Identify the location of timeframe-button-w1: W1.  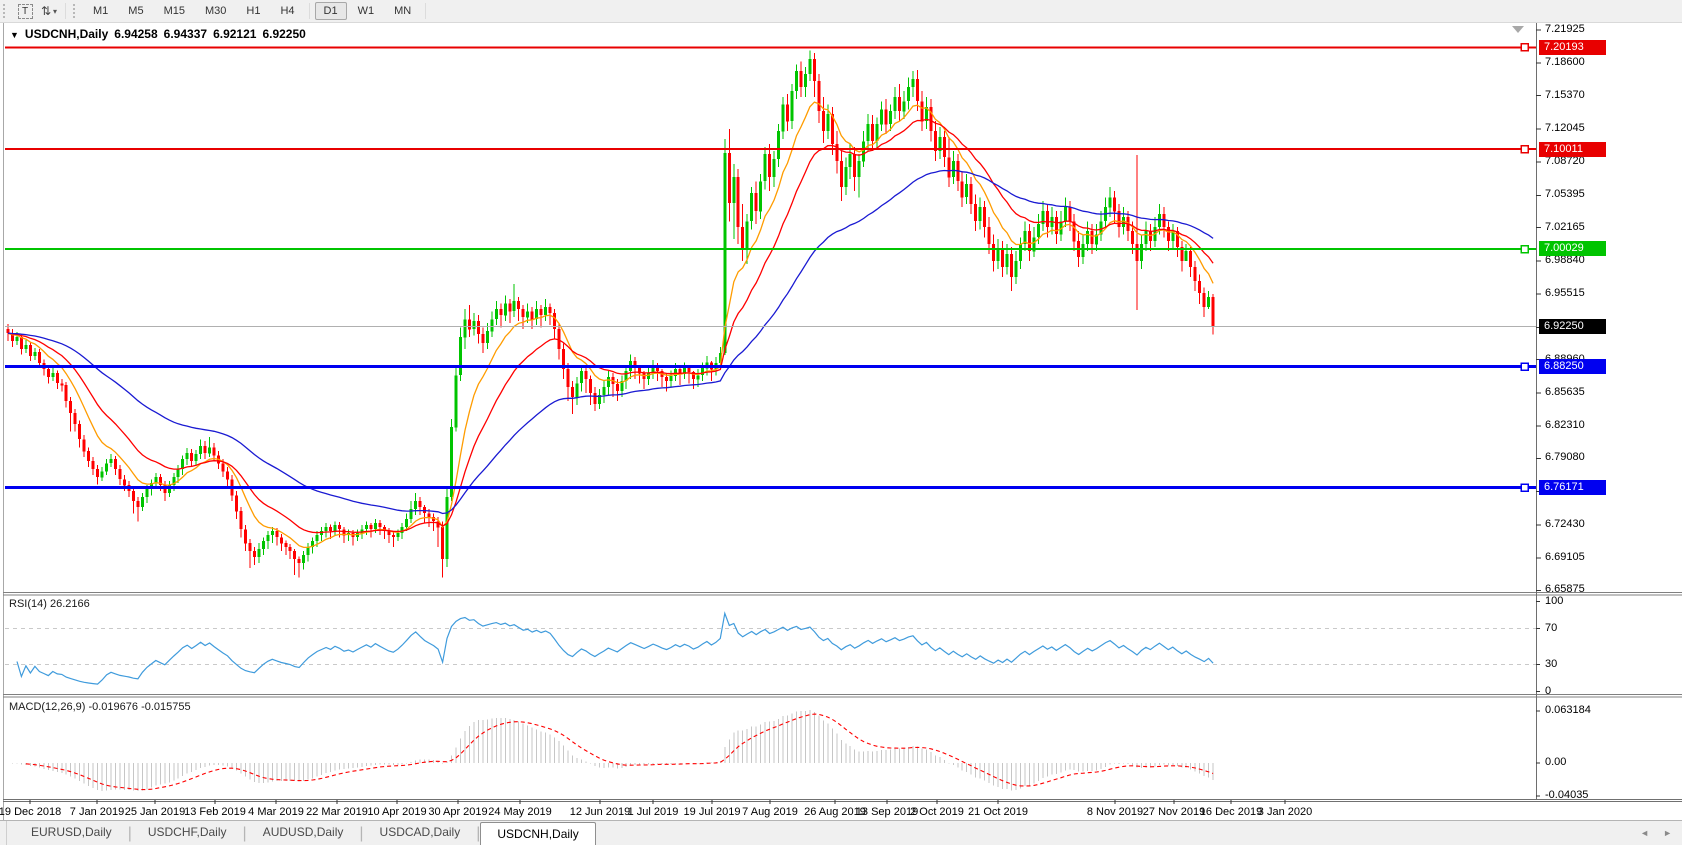
(366, 11).